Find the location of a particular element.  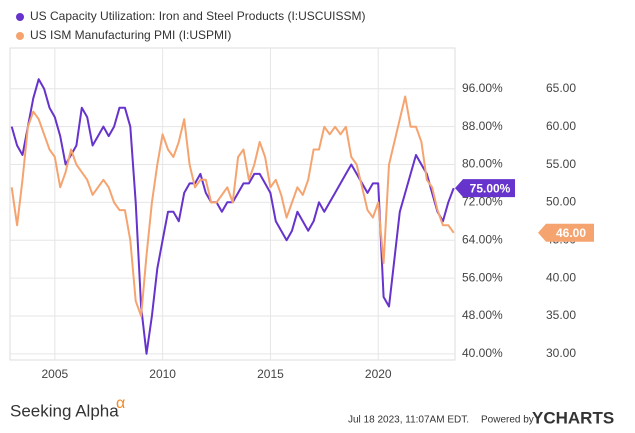

y2-tick-label: 50.00 is located at coordinates (561, 202).